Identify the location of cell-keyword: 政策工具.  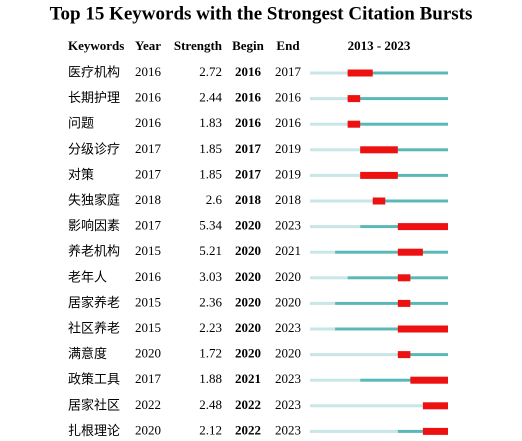
(94, 380).